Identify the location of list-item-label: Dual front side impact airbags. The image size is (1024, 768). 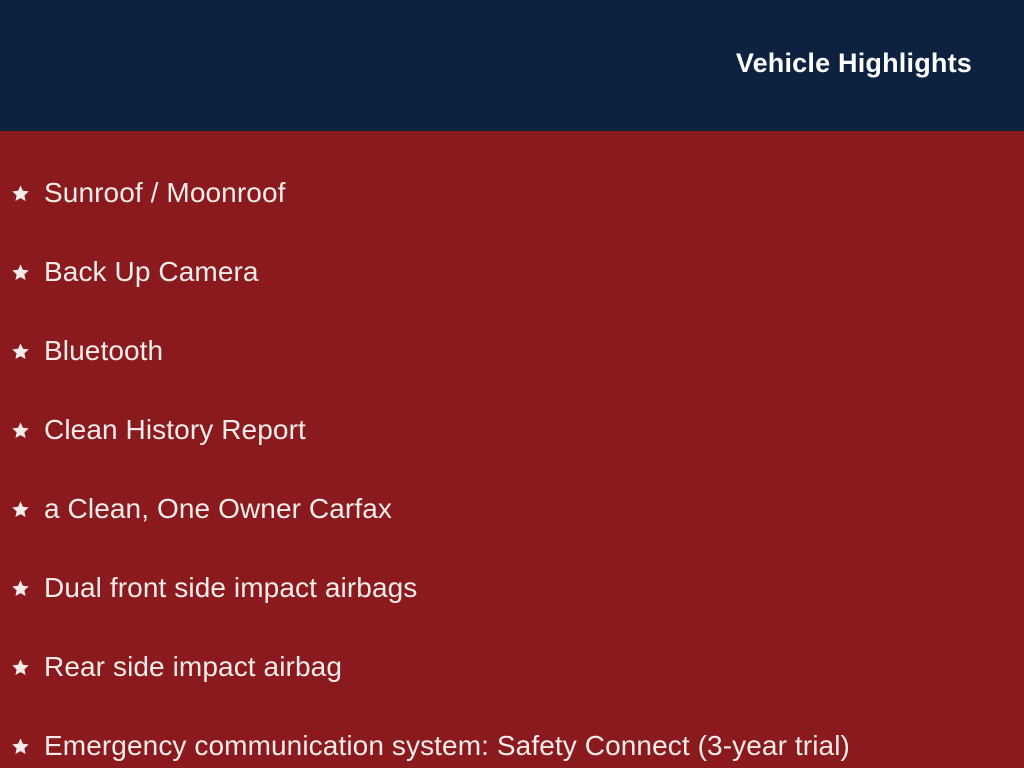
(231, 587).